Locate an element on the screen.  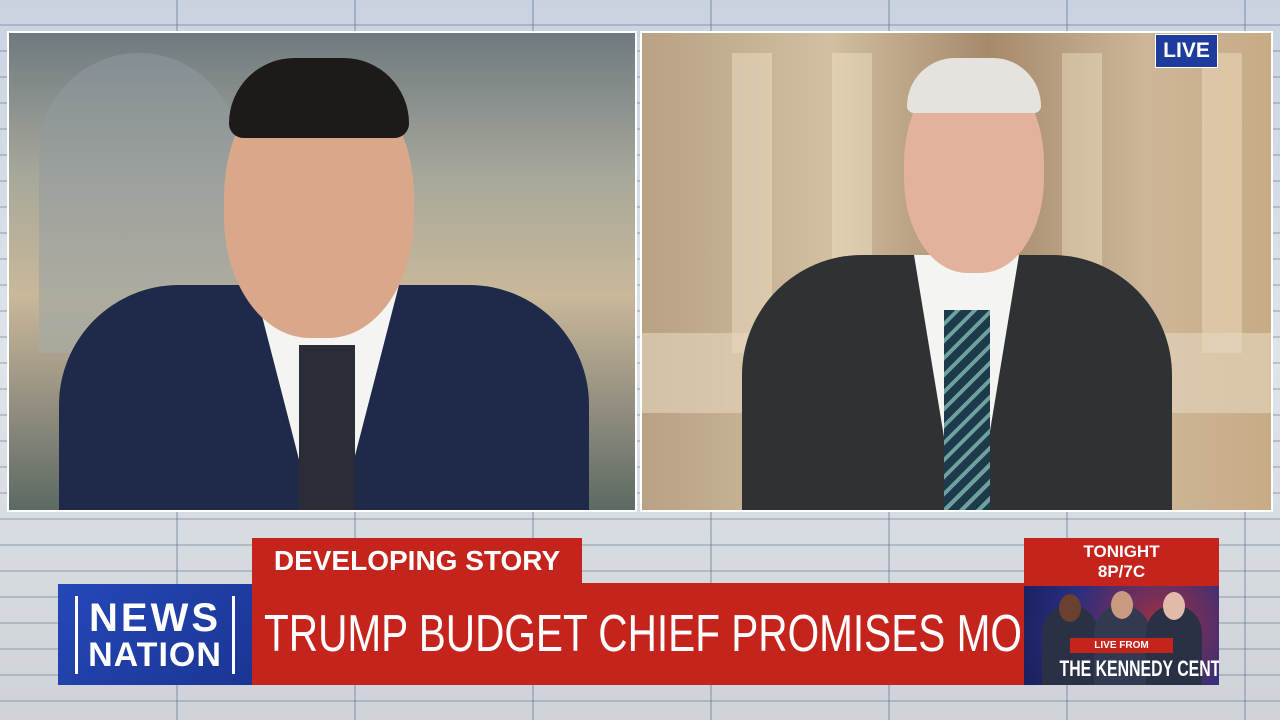
promo-image: LIVE FROM THE KENNEDY CENTER is located at coordinates (1121, 635).